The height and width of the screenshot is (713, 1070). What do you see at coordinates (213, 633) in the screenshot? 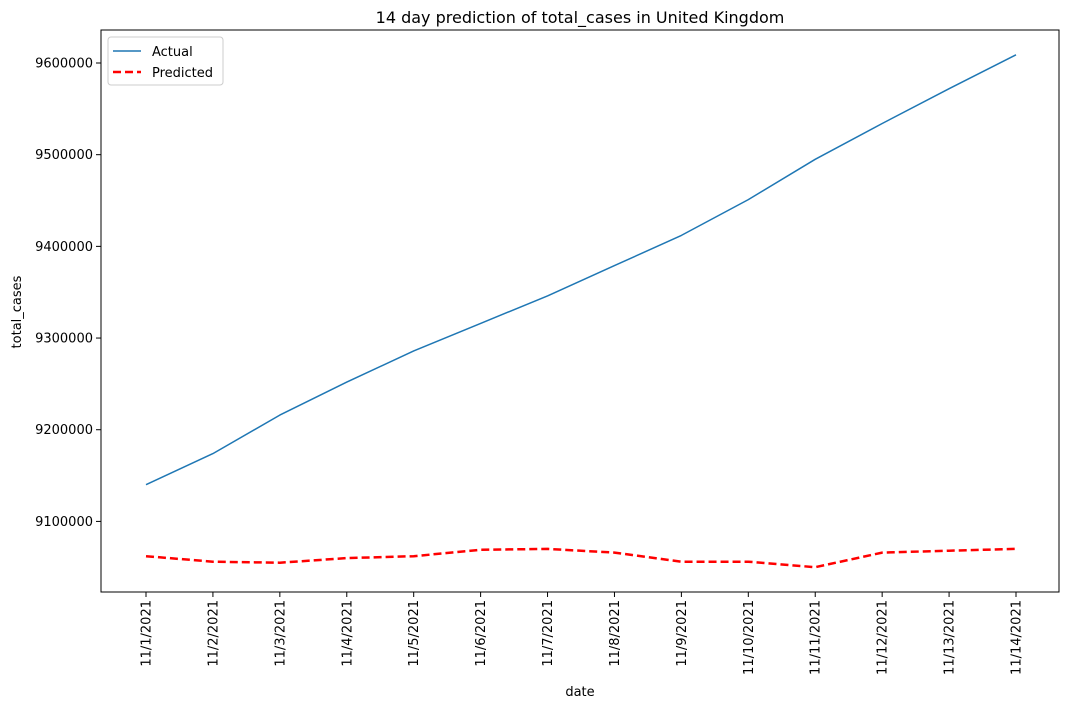
I see `x-tick-label: 11/2/2021` at bounding box center [213, 633].